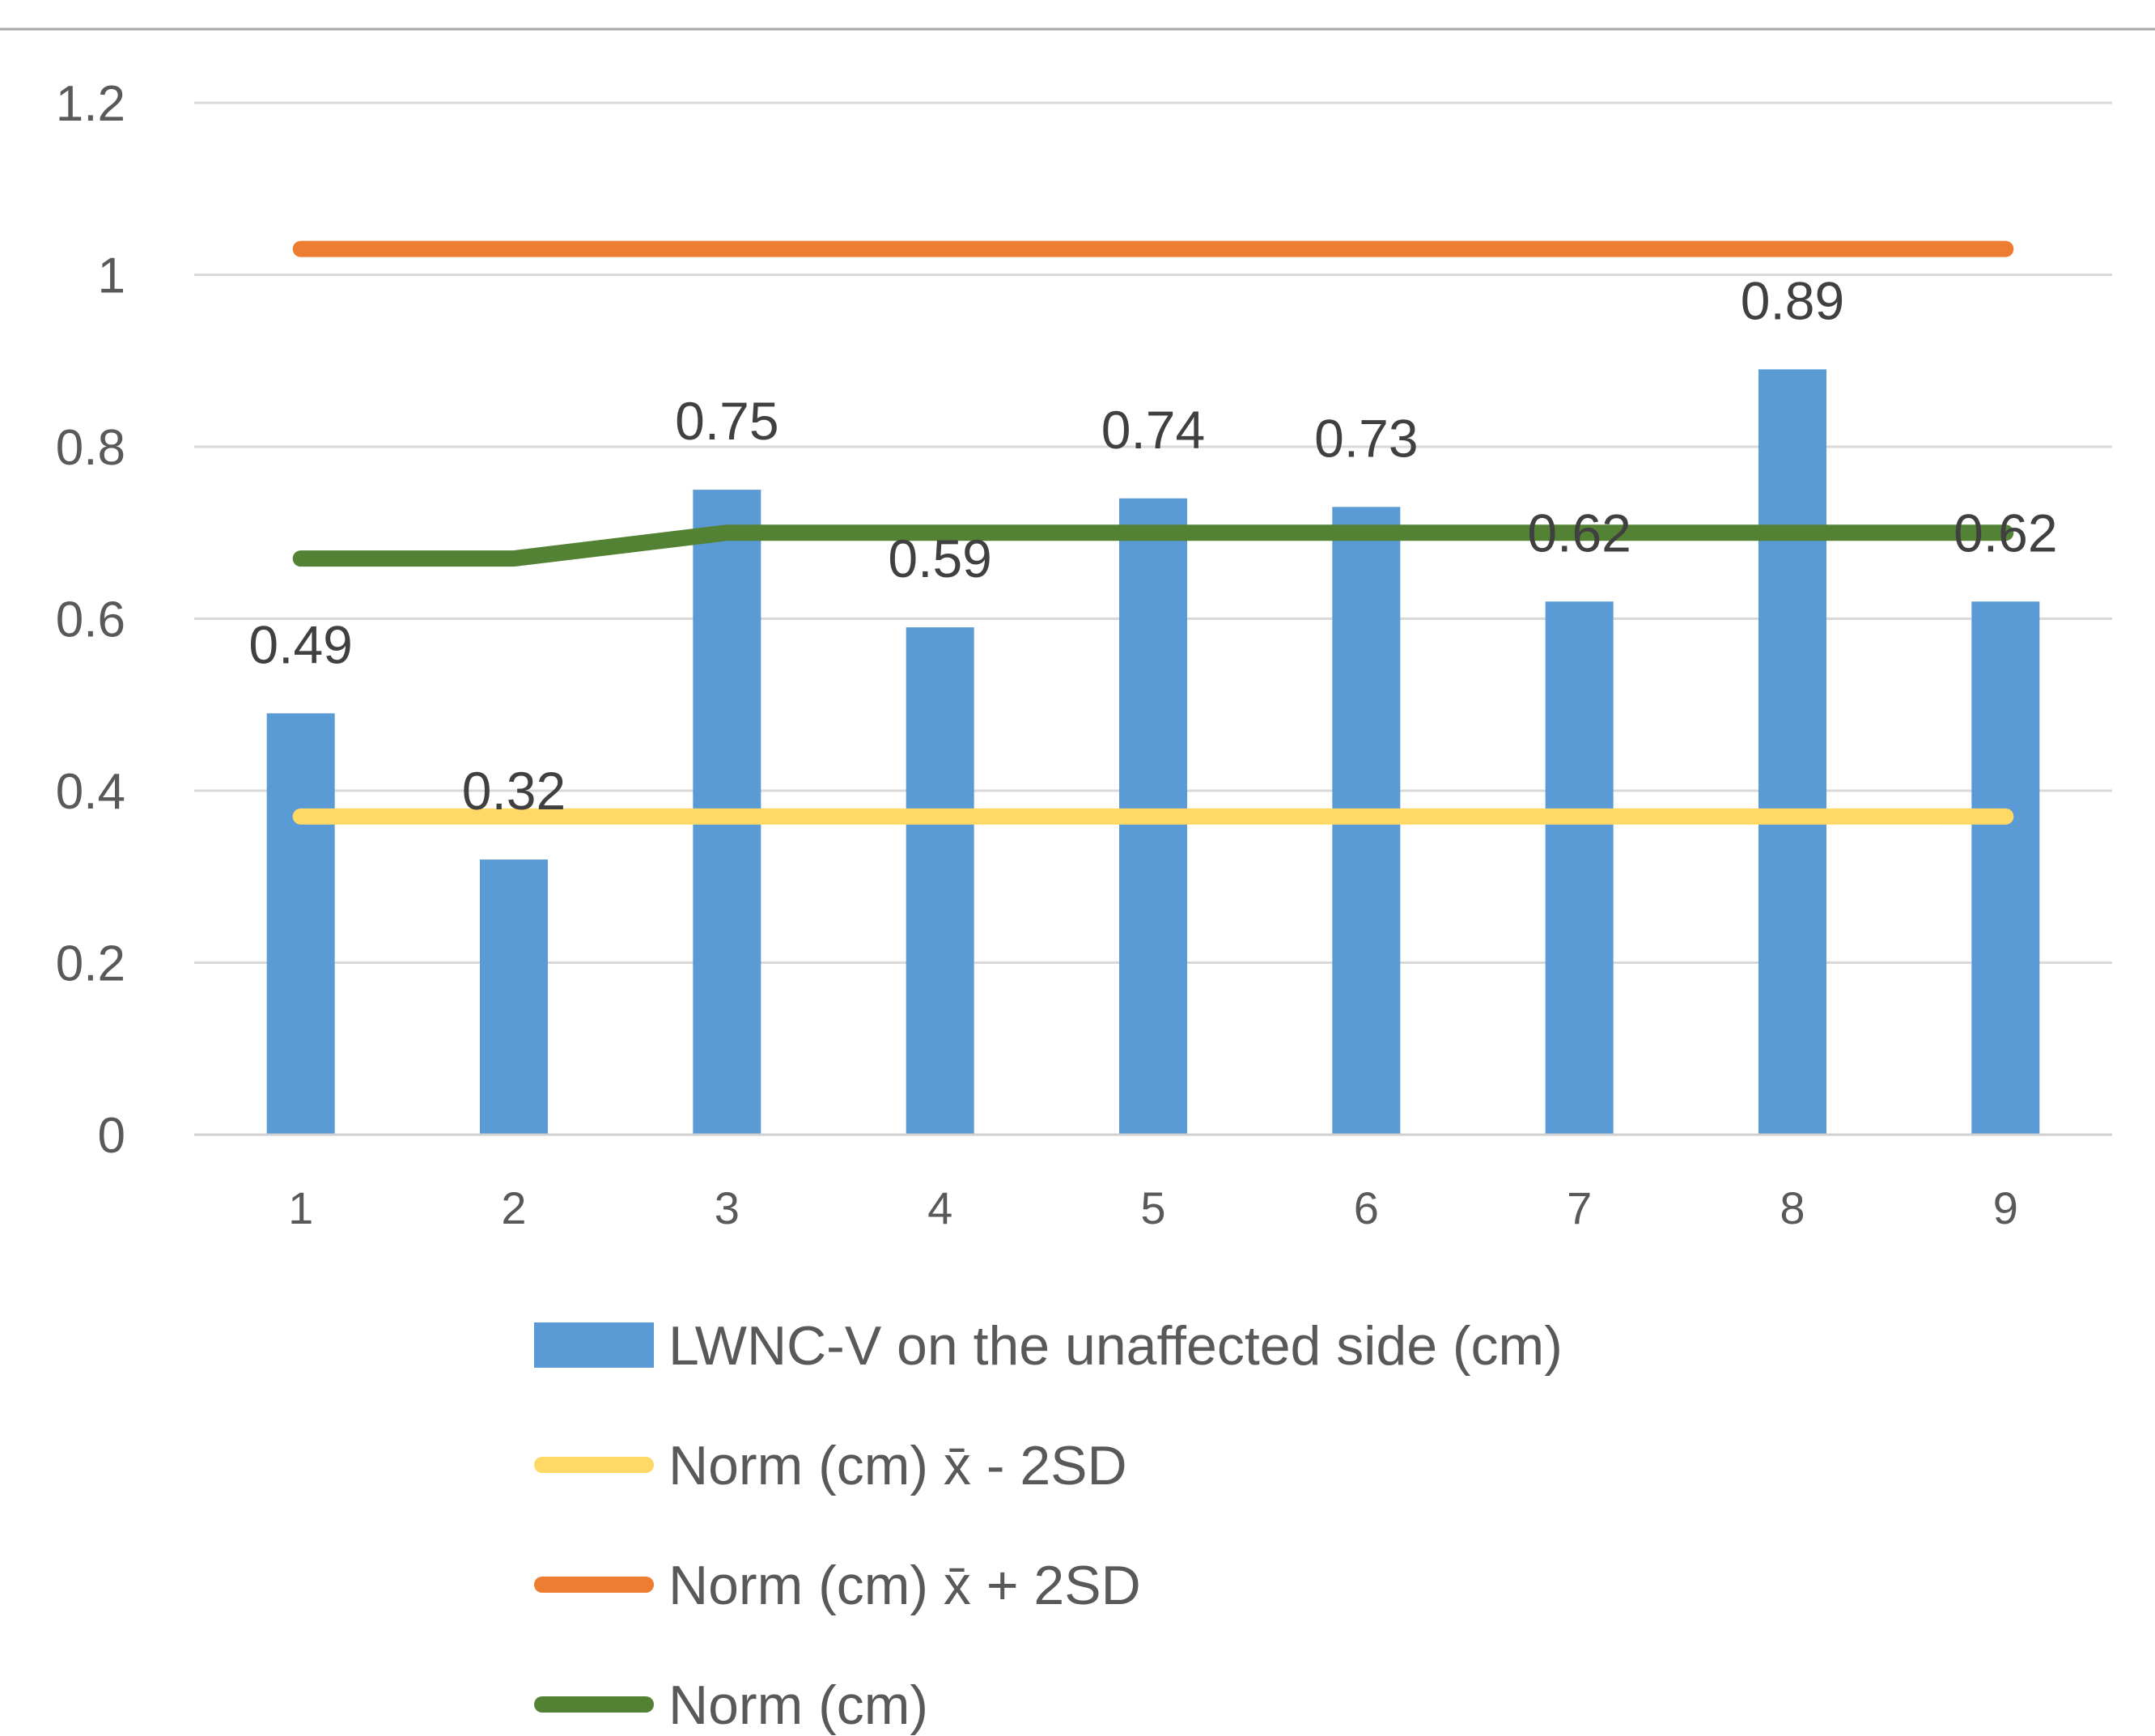 The height and width of the screenshot is (1736, 2155). I want to click on y-tick-label: 0, so click(111, 1136).